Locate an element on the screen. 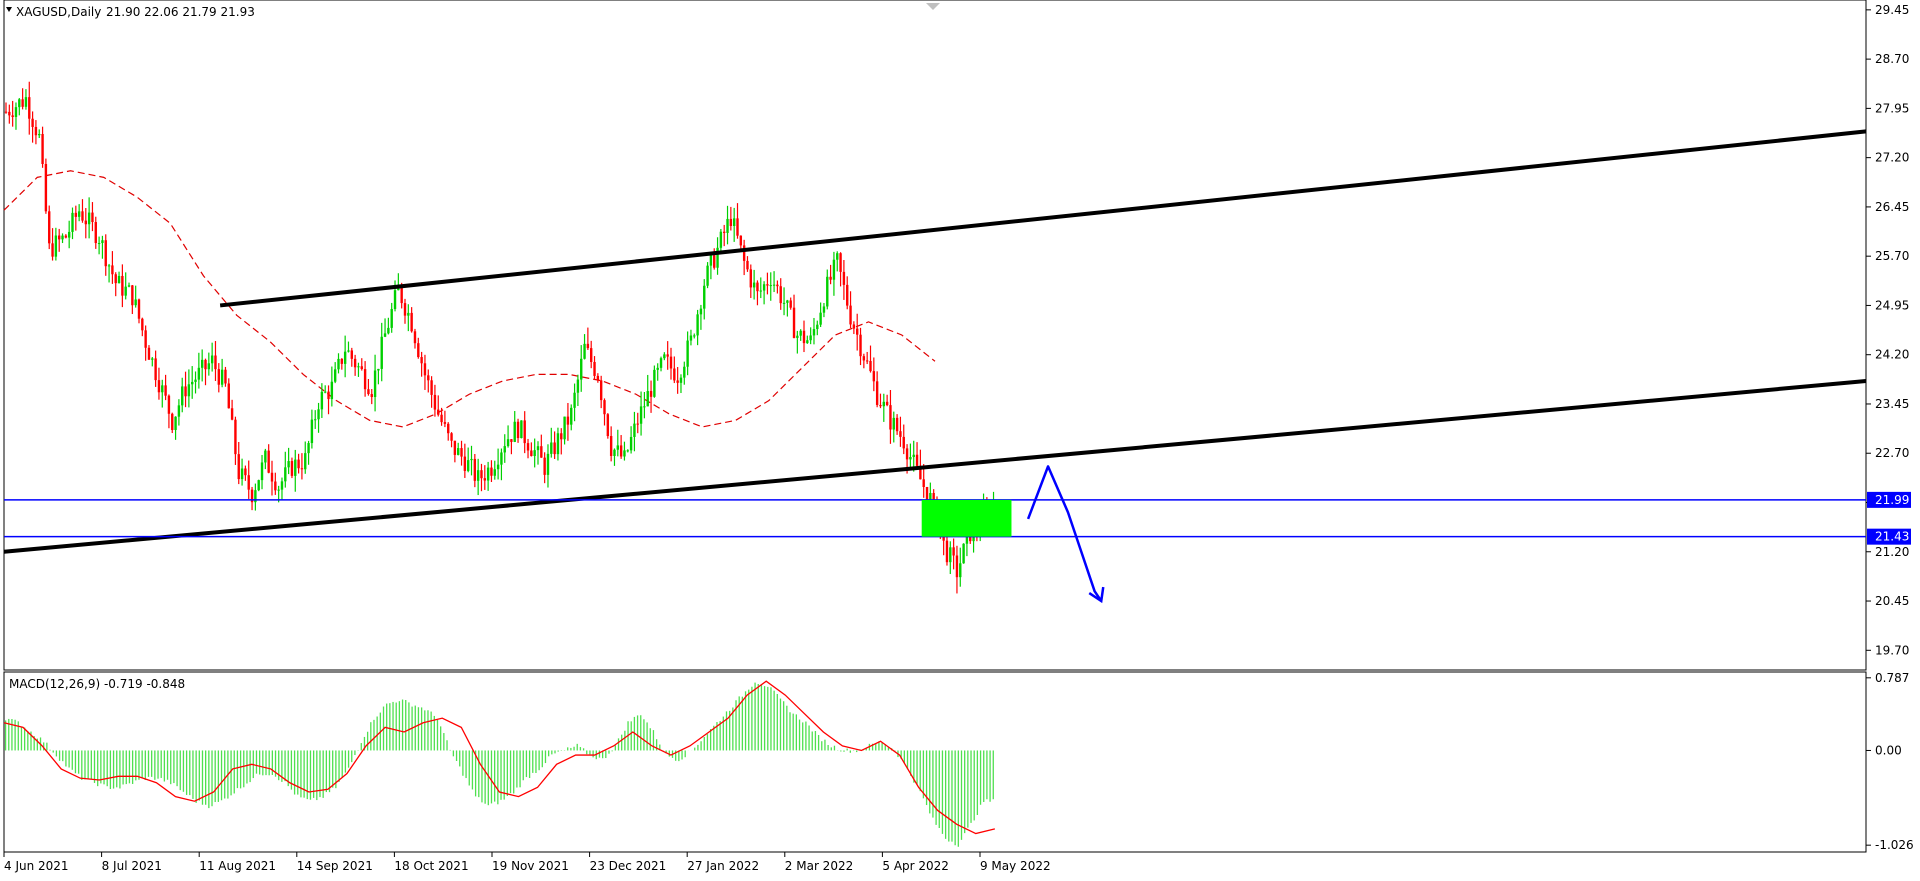 This screenshot has height=881, width=1920. price-tick-label: 24.20 is located at coordinates (1892, 355).